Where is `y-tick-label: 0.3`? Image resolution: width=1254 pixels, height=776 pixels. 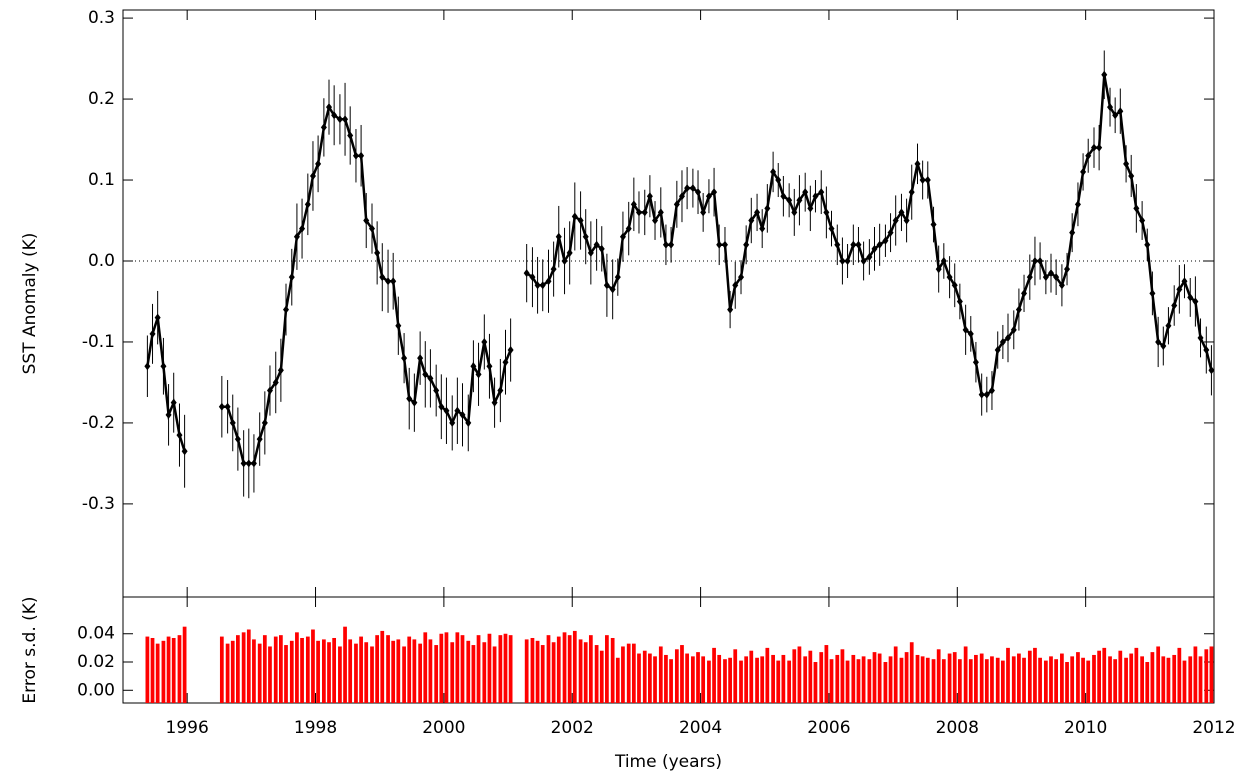
y-tick-label: 0.3 is located at coordinates (101, 18).